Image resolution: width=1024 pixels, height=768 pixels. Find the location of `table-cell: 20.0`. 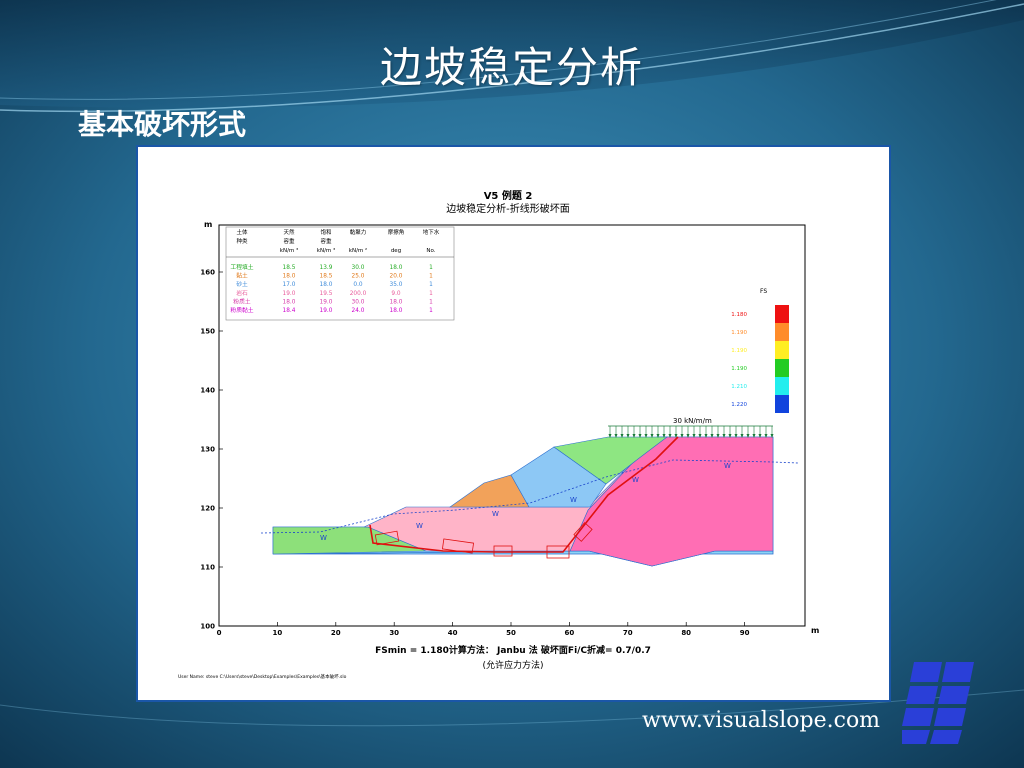

table-cell: 20.0 is located at coordinates (396, 277).